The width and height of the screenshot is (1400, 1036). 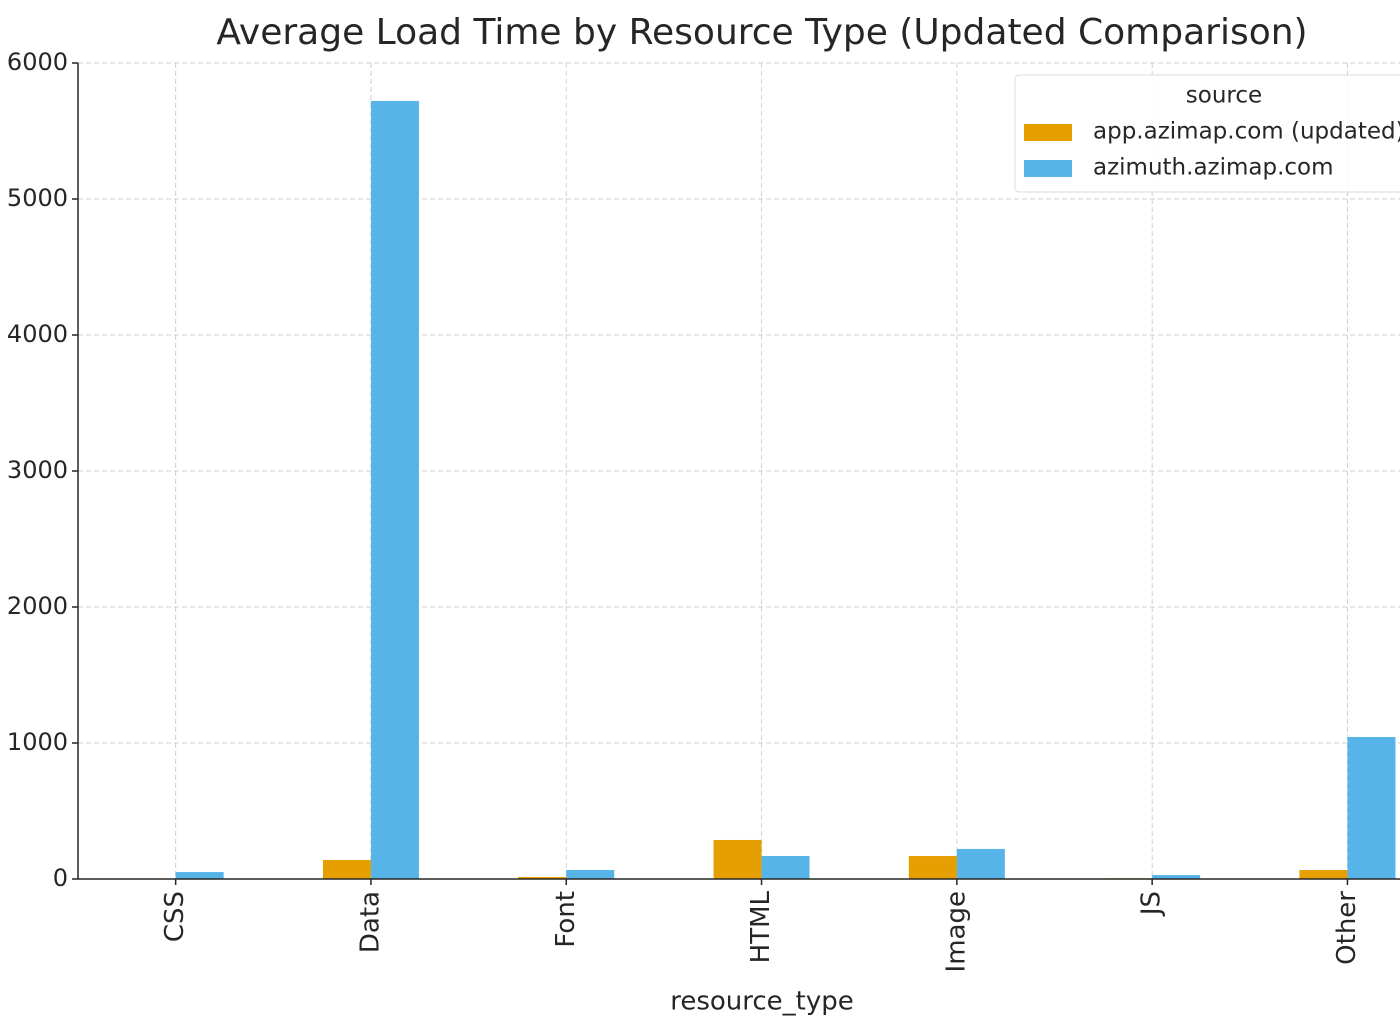 What do you see at coordinates (1152, 904) in the screenshot?
I see `x-tick-label: JS` at bounding box center [1152, 904].